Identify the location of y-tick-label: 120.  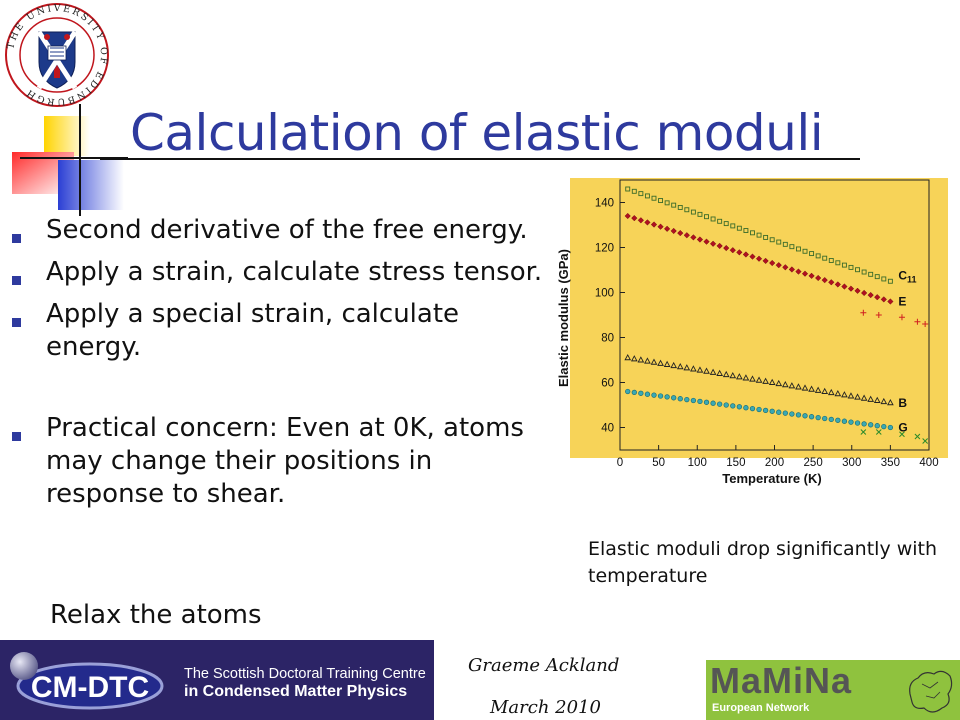
(604, 249).